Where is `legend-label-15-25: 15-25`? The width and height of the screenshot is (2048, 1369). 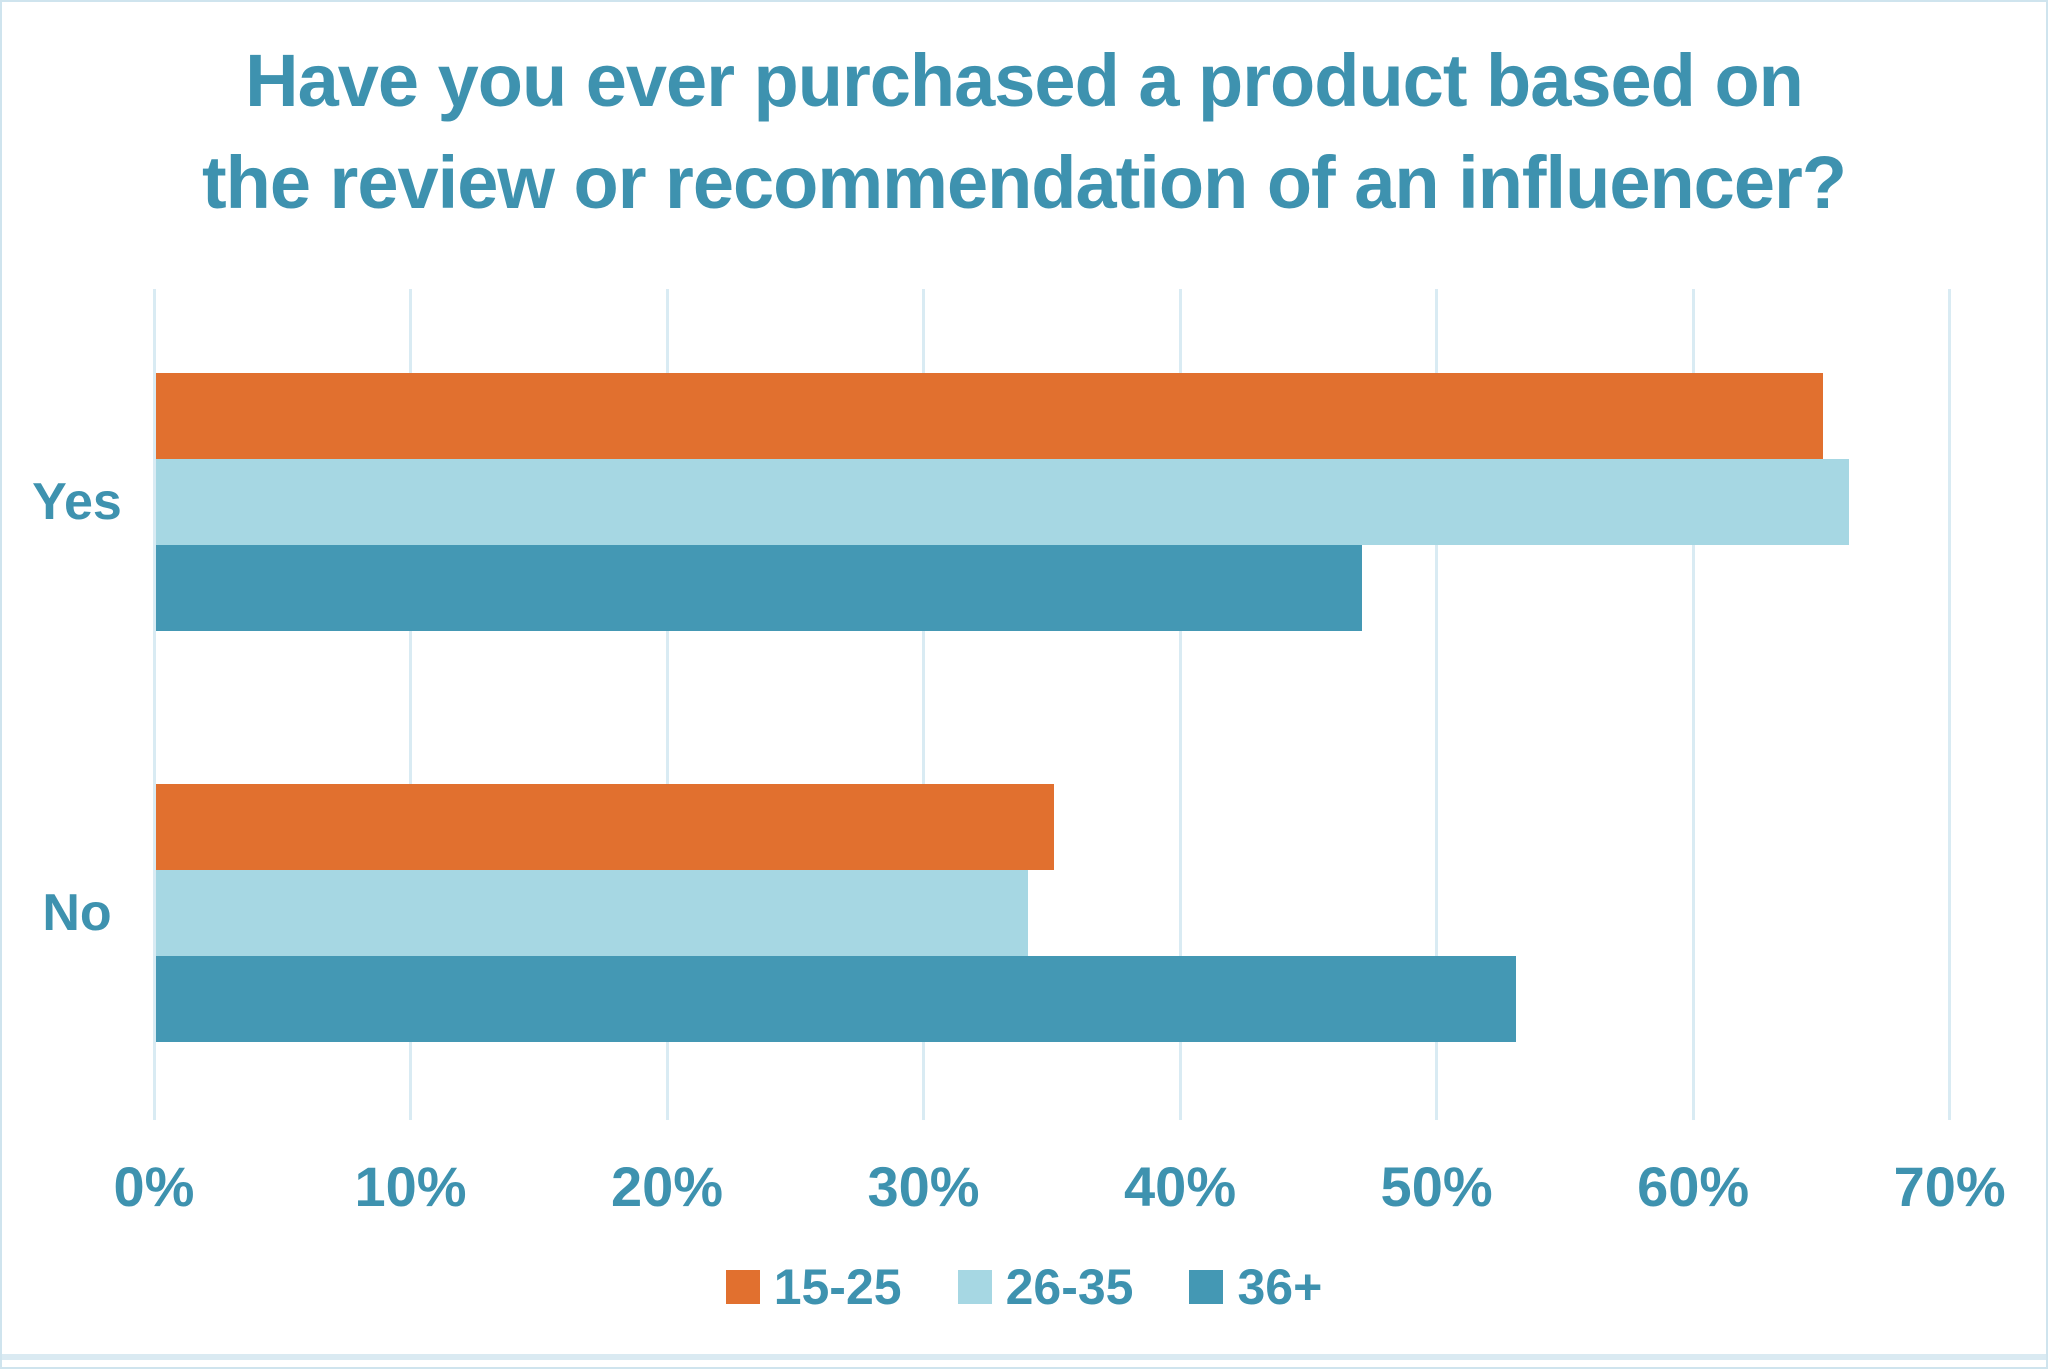 legend-label-15-25: 15-25 is located at coordinates (837, 1287).